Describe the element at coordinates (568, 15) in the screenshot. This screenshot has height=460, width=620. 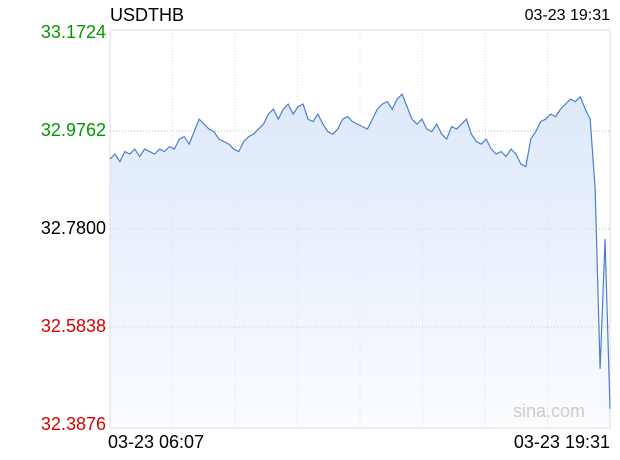
I see `timestamp: 03-23 19:31` at that location.